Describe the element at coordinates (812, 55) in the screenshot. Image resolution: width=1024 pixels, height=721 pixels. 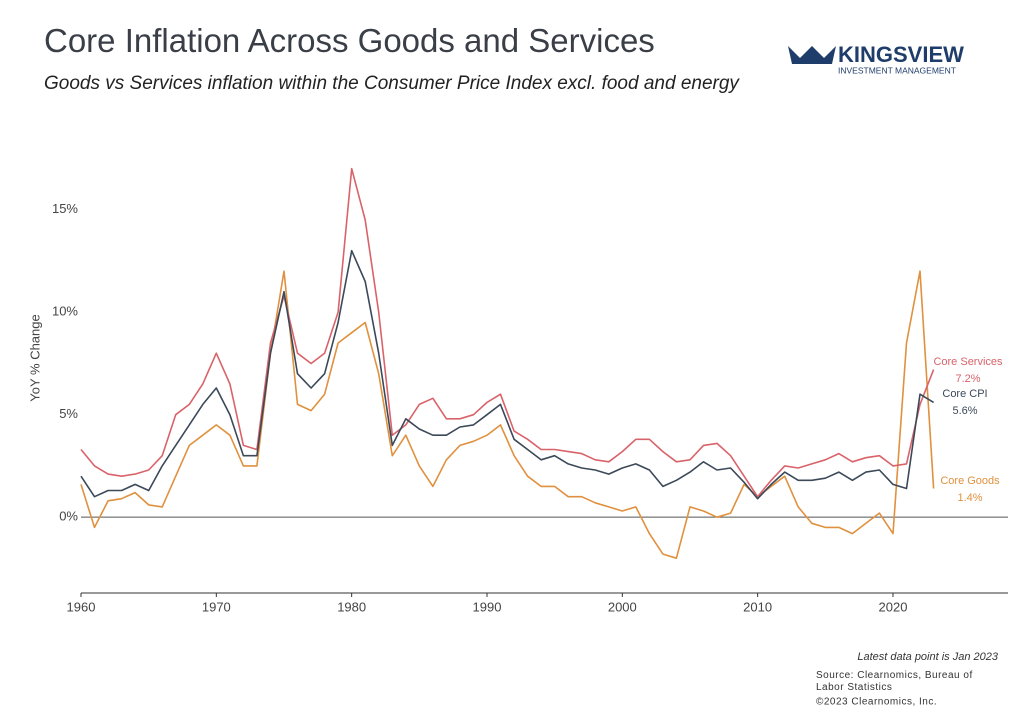
I see `logo-icon` at that location.